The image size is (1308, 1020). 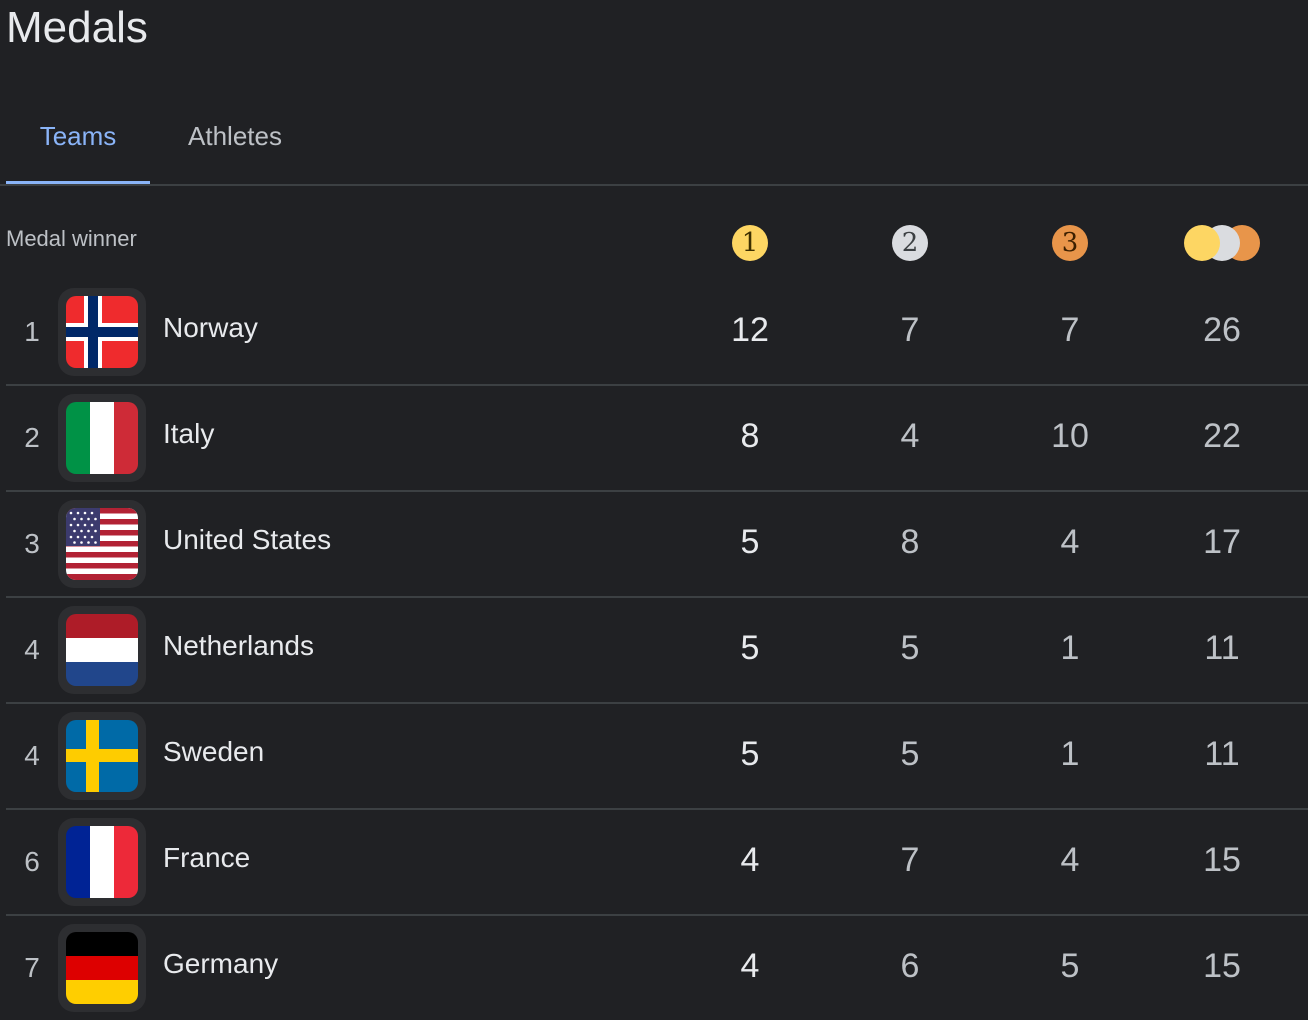 What do you see at coordinates (102, 968) in the screenshot?
I see `germany-flag-icon` at bounding box center [102, 968].